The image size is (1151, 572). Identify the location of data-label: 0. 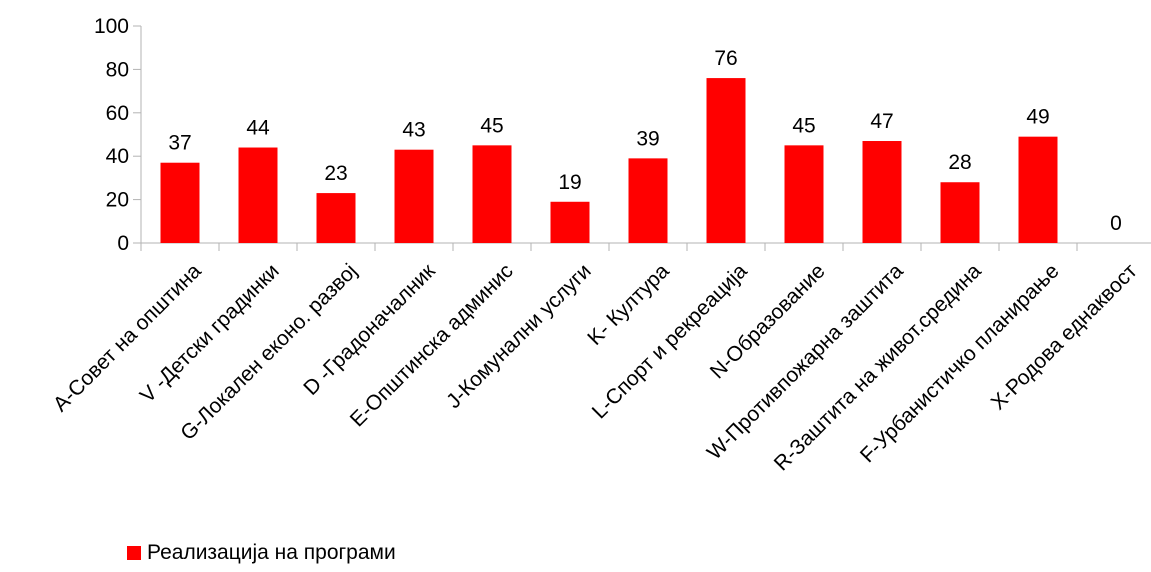
(1116, 223).